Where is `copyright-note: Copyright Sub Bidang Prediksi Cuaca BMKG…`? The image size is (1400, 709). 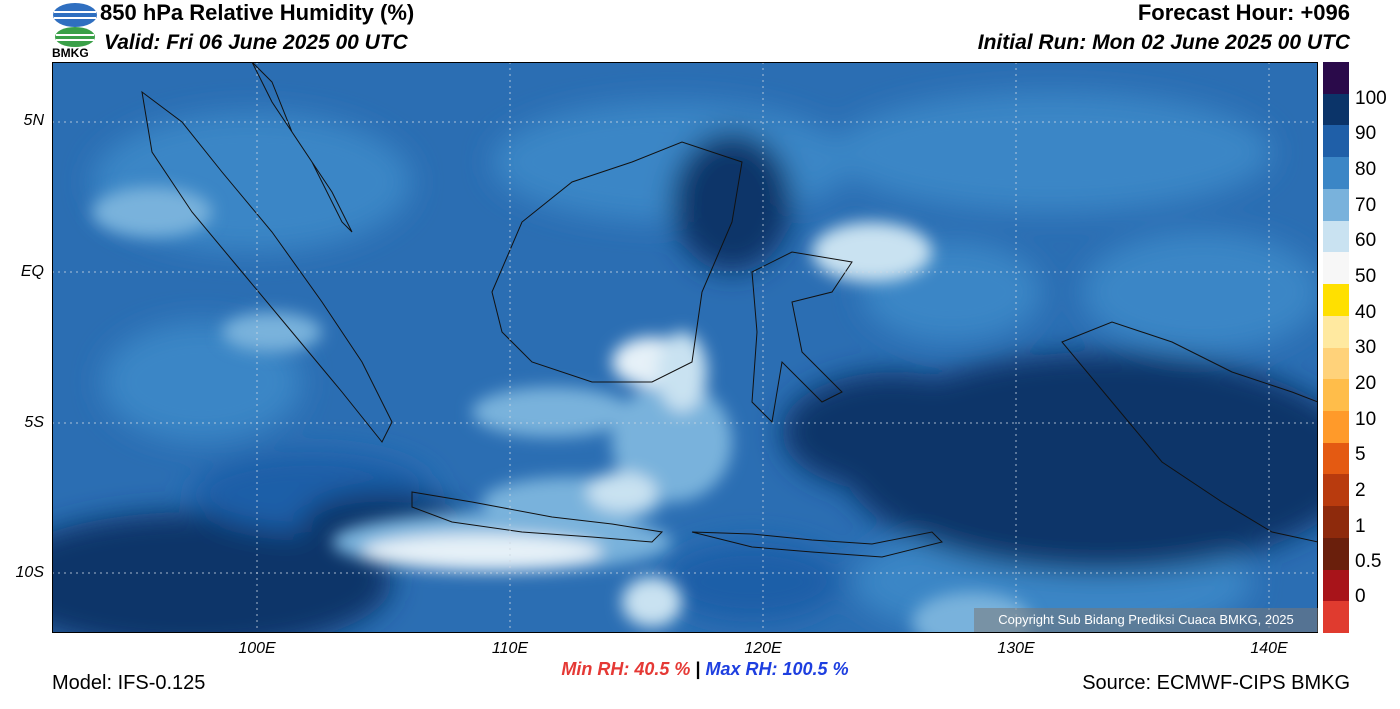 copyright-note: Copyright Sub Bidang Prediksi Cuaca BMKG… is located at coordinates (1146, 620).